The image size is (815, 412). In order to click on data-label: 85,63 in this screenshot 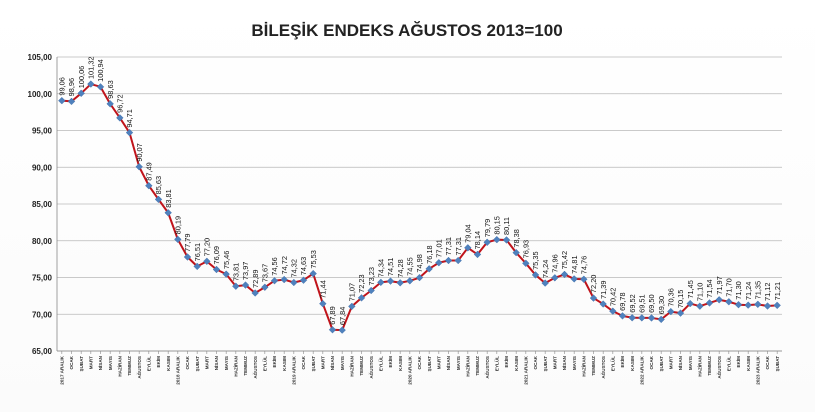, I will do `click(158, 185)`.